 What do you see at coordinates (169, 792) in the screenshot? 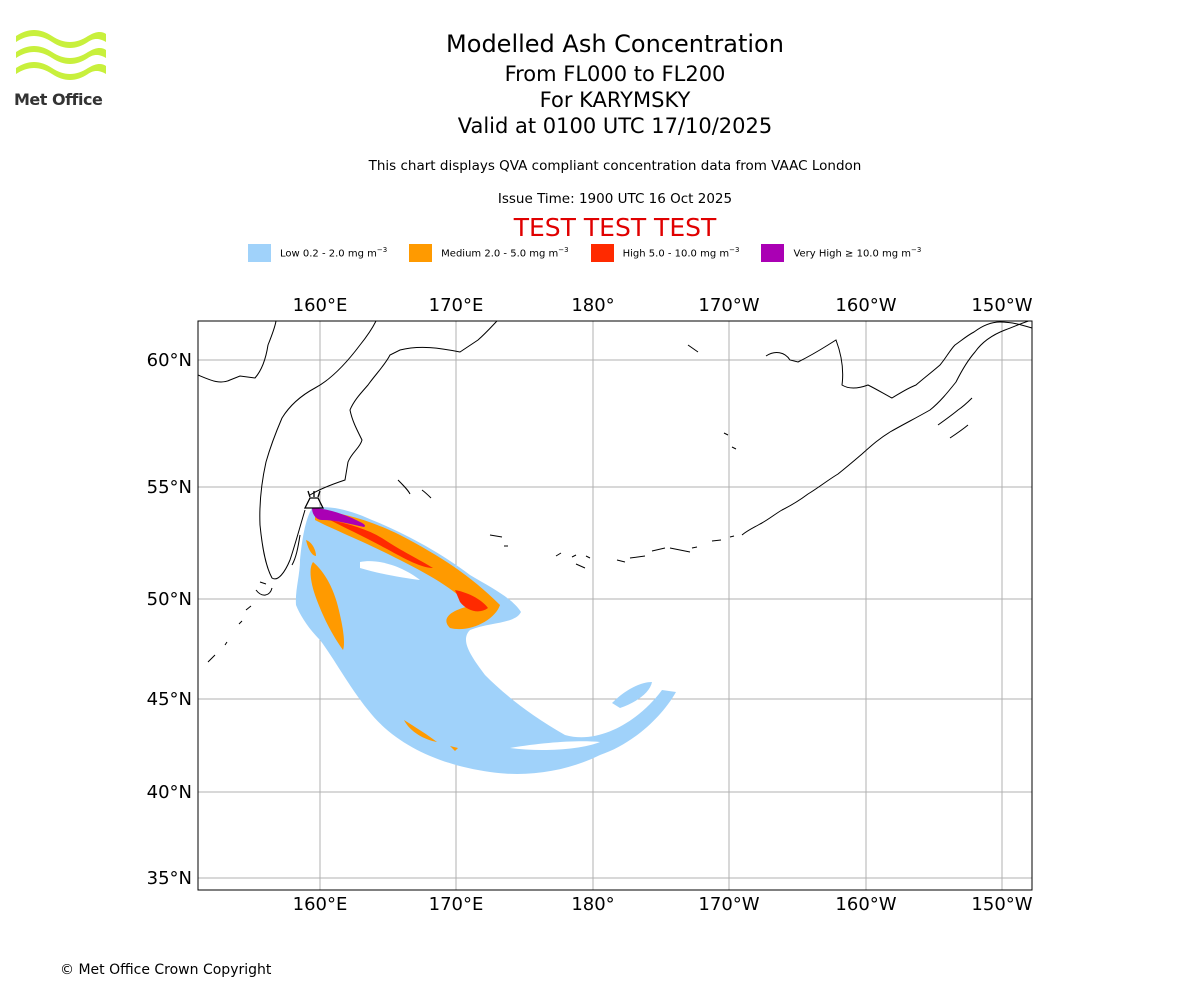
I see `lat-label: 40°N` at bounding box center [169, 792].